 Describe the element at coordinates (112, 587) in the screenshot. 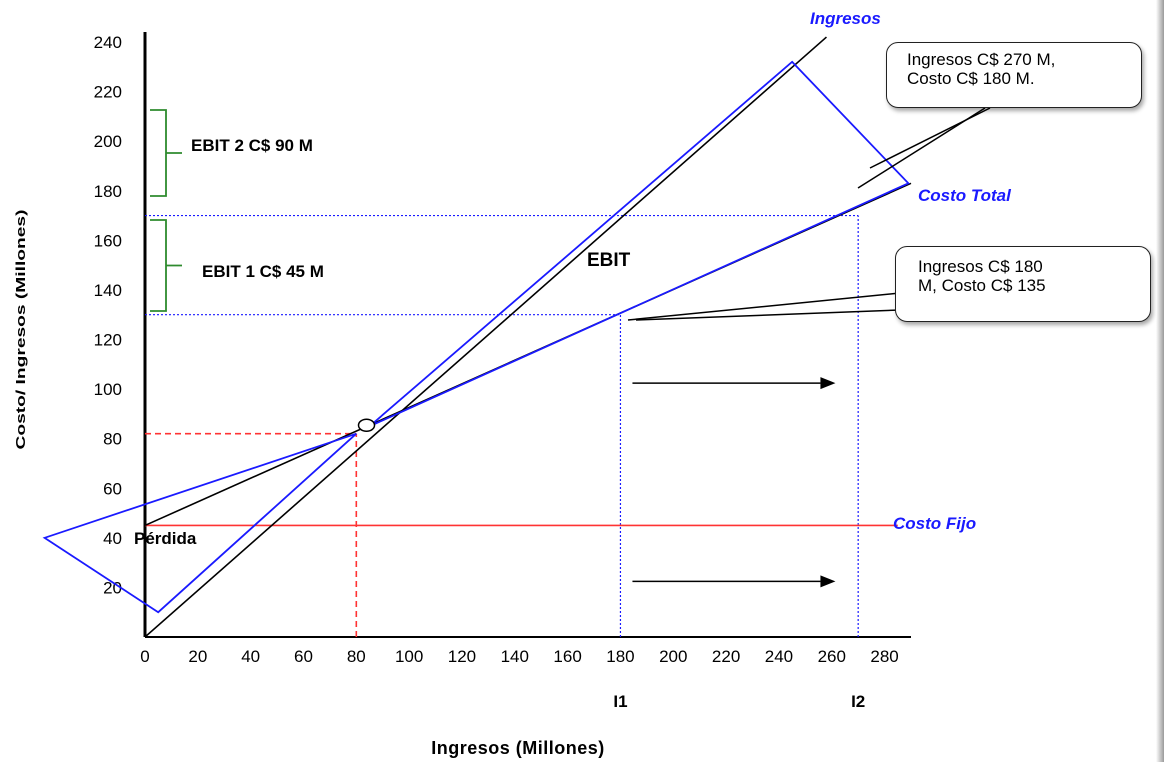

I see `y-tick-label: 20` at that location.